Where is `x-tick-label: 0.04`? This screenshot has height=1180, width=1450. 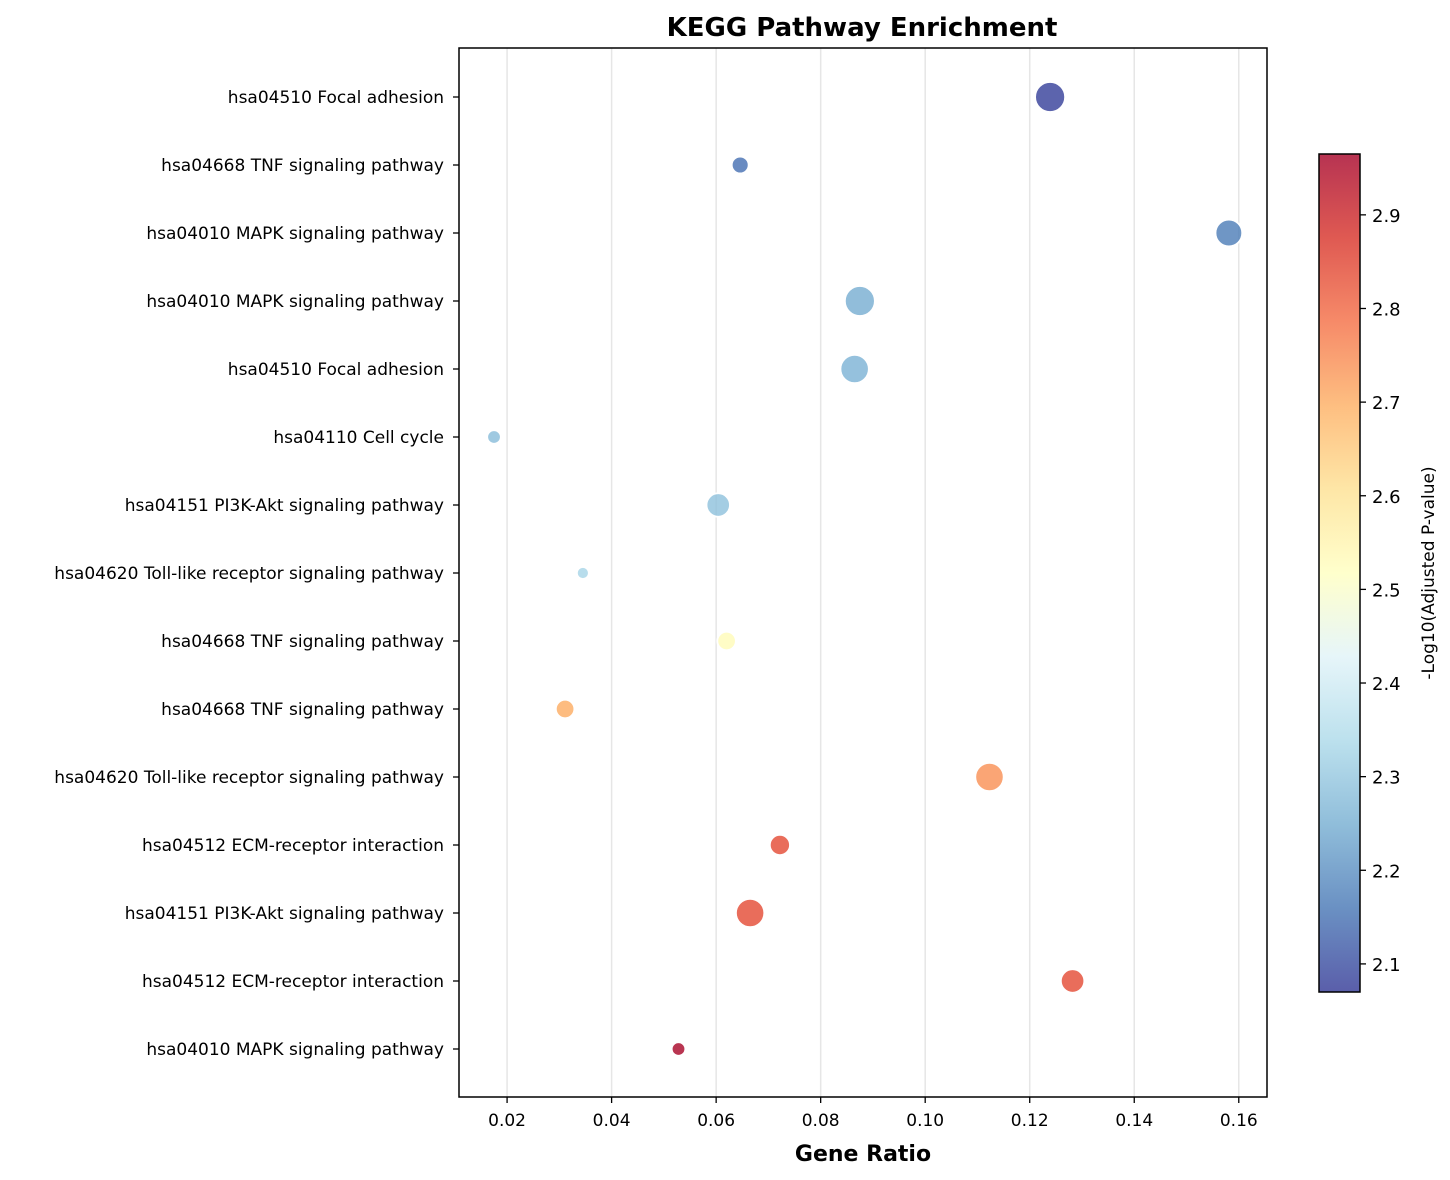
x-tick-label: 0.04 is located at coordinates (612, 1121).